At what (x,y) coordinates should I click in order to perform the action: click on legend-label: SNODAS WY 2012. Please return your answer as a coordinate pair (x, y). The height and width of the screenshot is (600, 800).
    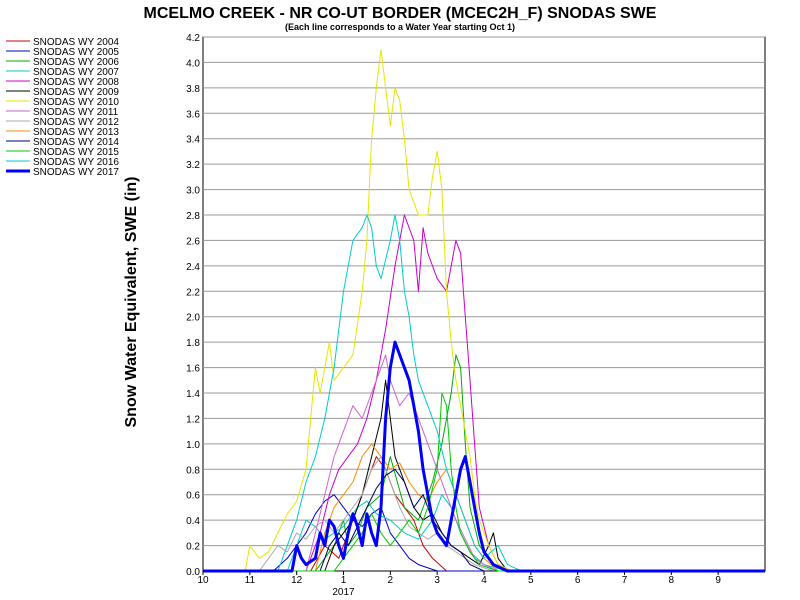
    Looking at the image, I should click on (76, 122).